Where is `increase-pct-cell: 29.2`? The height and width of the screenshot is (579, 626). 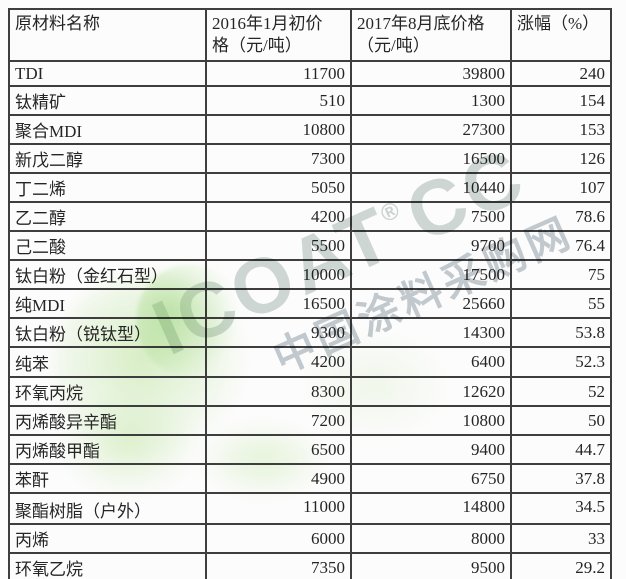 increase-pct-cell: 29.2 is located at coordinates (561, 565).